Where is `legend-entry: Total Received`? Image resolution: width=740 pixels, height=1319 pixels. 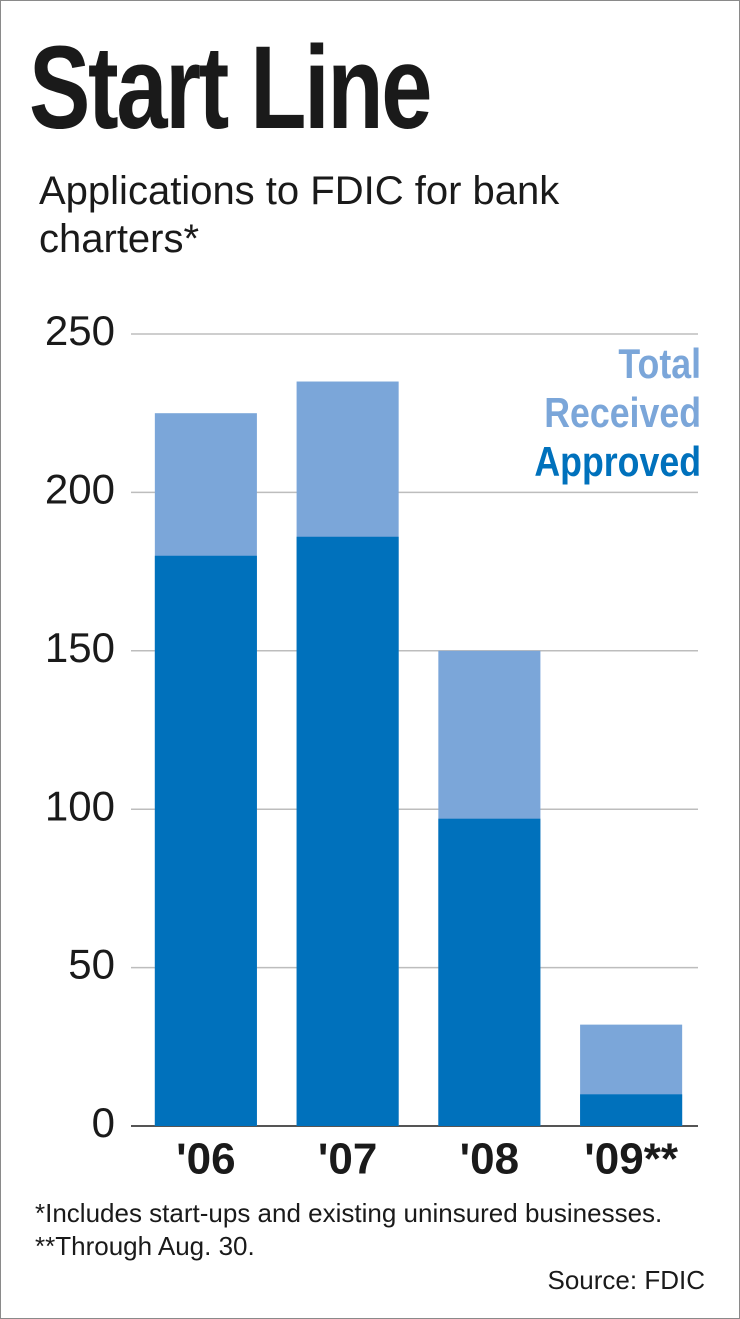 legend-entry: Total Received is located at coordinates (622, 388).